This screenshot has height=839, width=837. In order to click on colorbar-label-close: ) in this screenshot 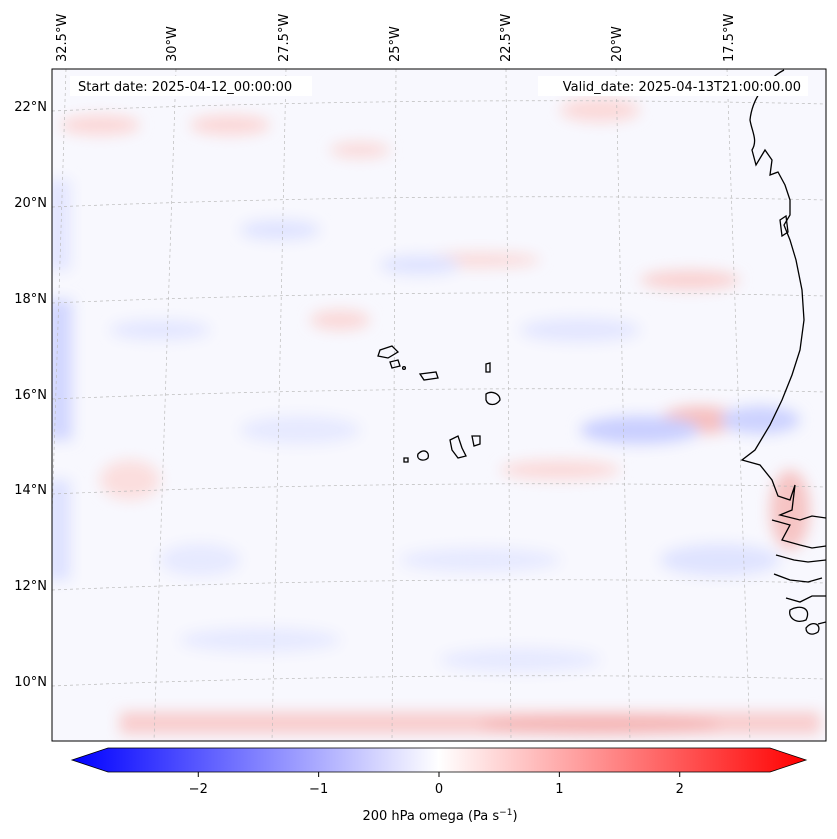, I will do `click(514, 816)`.